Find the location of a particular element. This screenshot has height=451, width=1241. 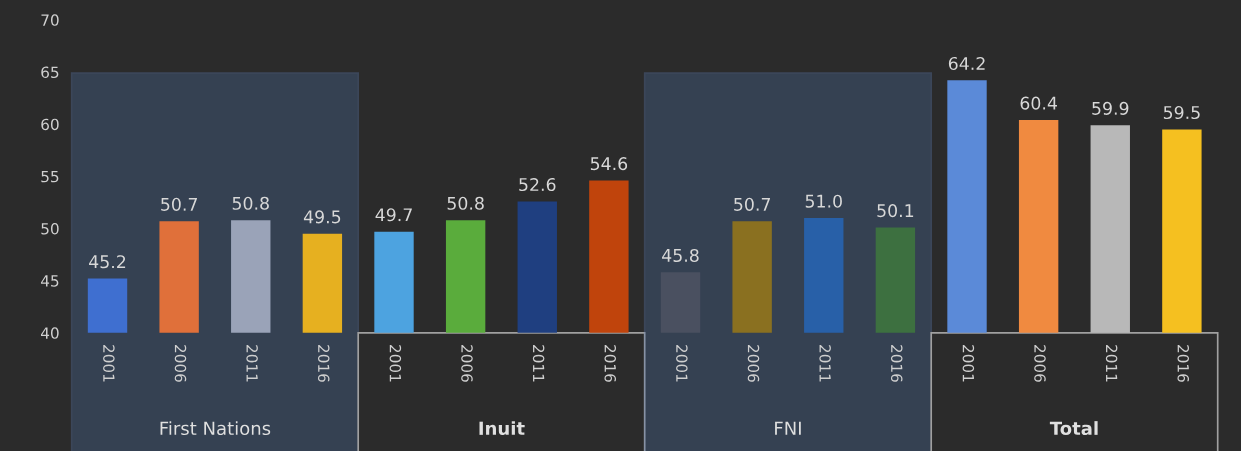

y-tick-label: 70 is located at coordinates (50, 20).